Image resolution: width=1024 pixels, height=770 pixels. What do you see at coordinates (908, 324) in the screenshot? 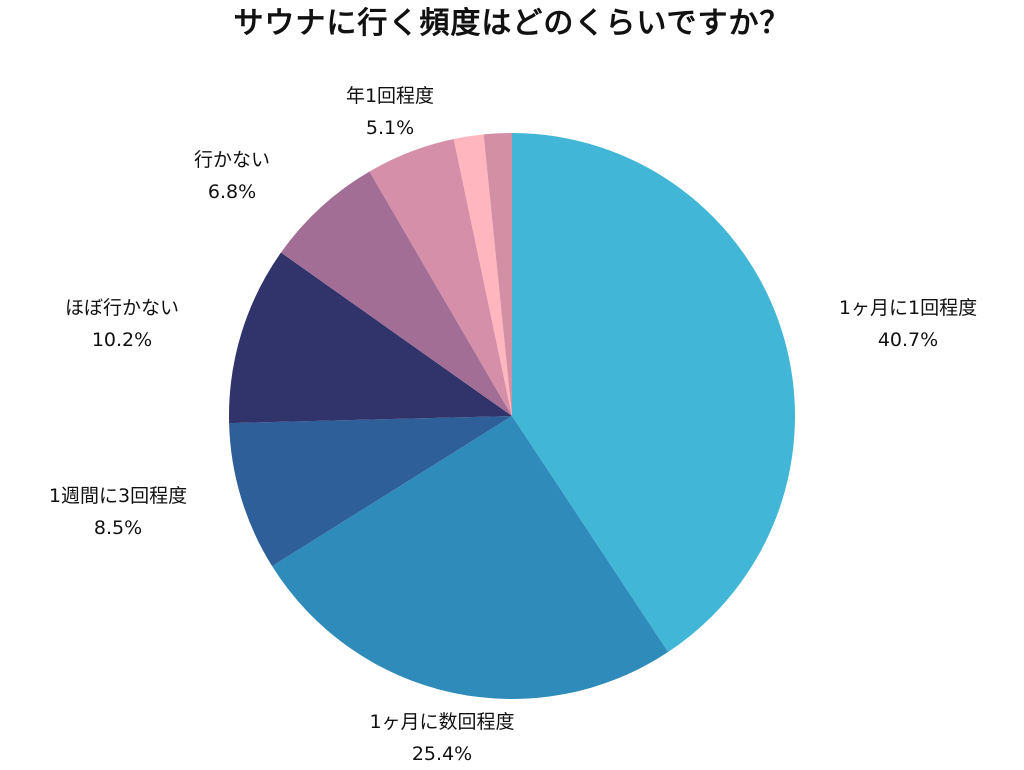
I see `slice-label: 1ヶ月に1回程度 40.7%` at bounding box center [908, 324].